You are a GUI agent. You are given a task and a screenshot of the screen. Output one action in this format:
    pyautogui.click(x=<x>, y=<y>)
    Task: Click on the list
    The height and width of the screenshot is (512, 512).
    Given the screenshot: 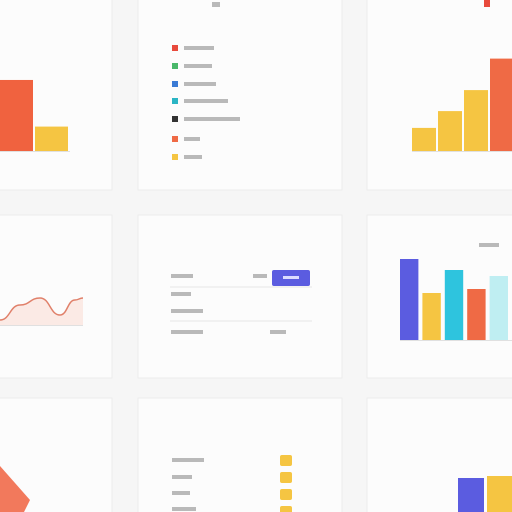 What is the action you would take?
    pyautogui.click(x=206, y=81)
    